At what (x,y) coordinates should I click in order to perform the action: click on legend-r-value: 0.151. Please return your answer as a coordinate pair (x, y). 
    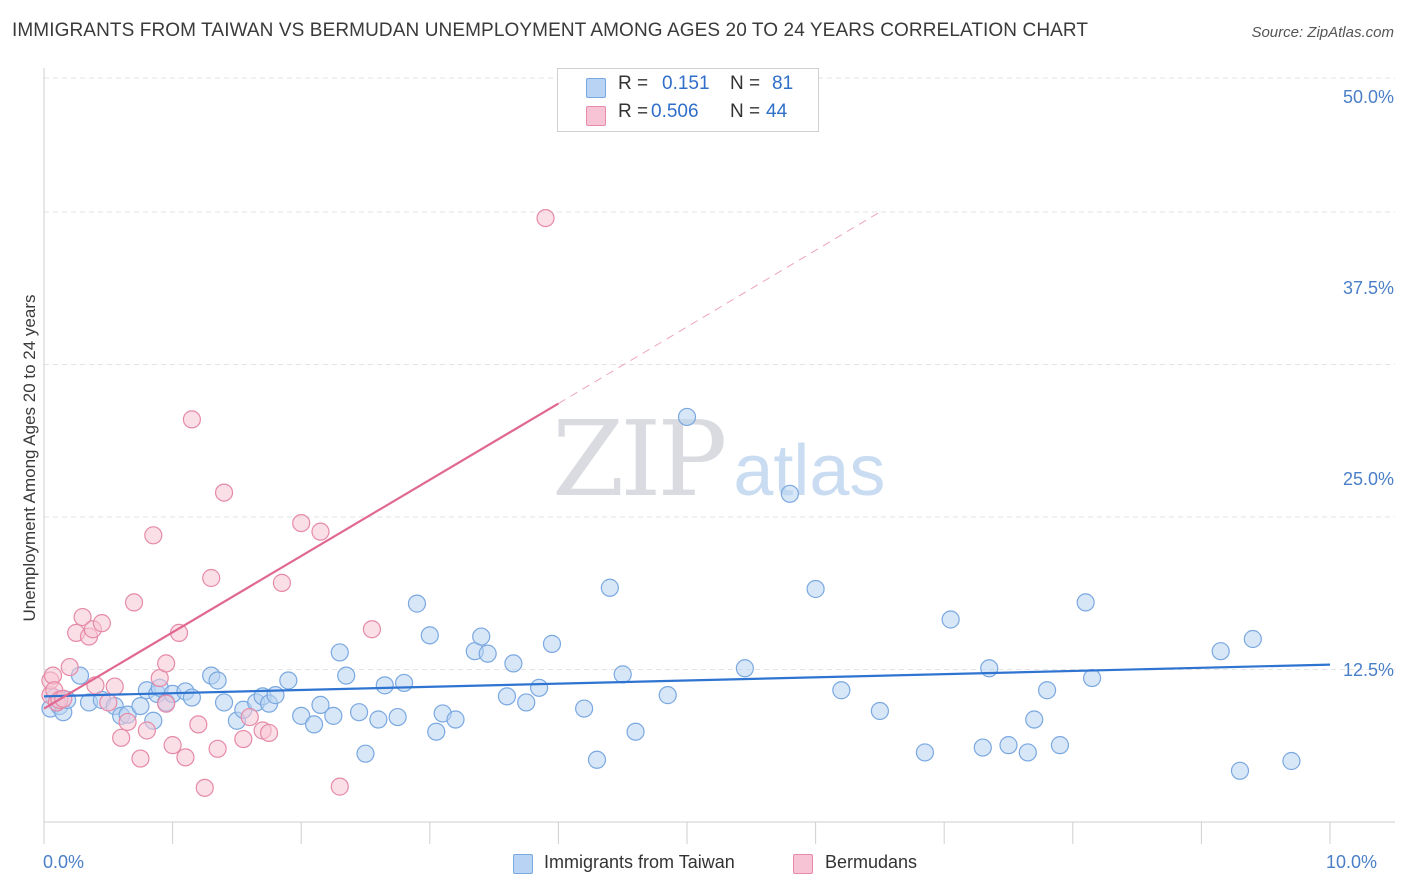
    Looking at the image, I should click on (686, 83).